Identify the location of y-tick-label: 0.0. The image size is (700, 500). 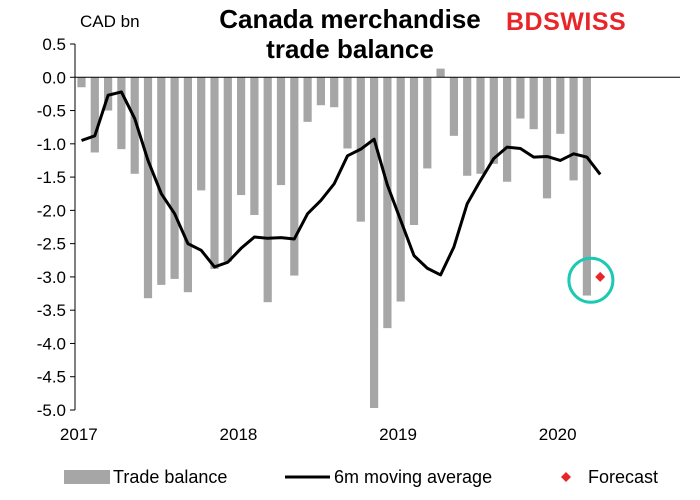
(54, 77).